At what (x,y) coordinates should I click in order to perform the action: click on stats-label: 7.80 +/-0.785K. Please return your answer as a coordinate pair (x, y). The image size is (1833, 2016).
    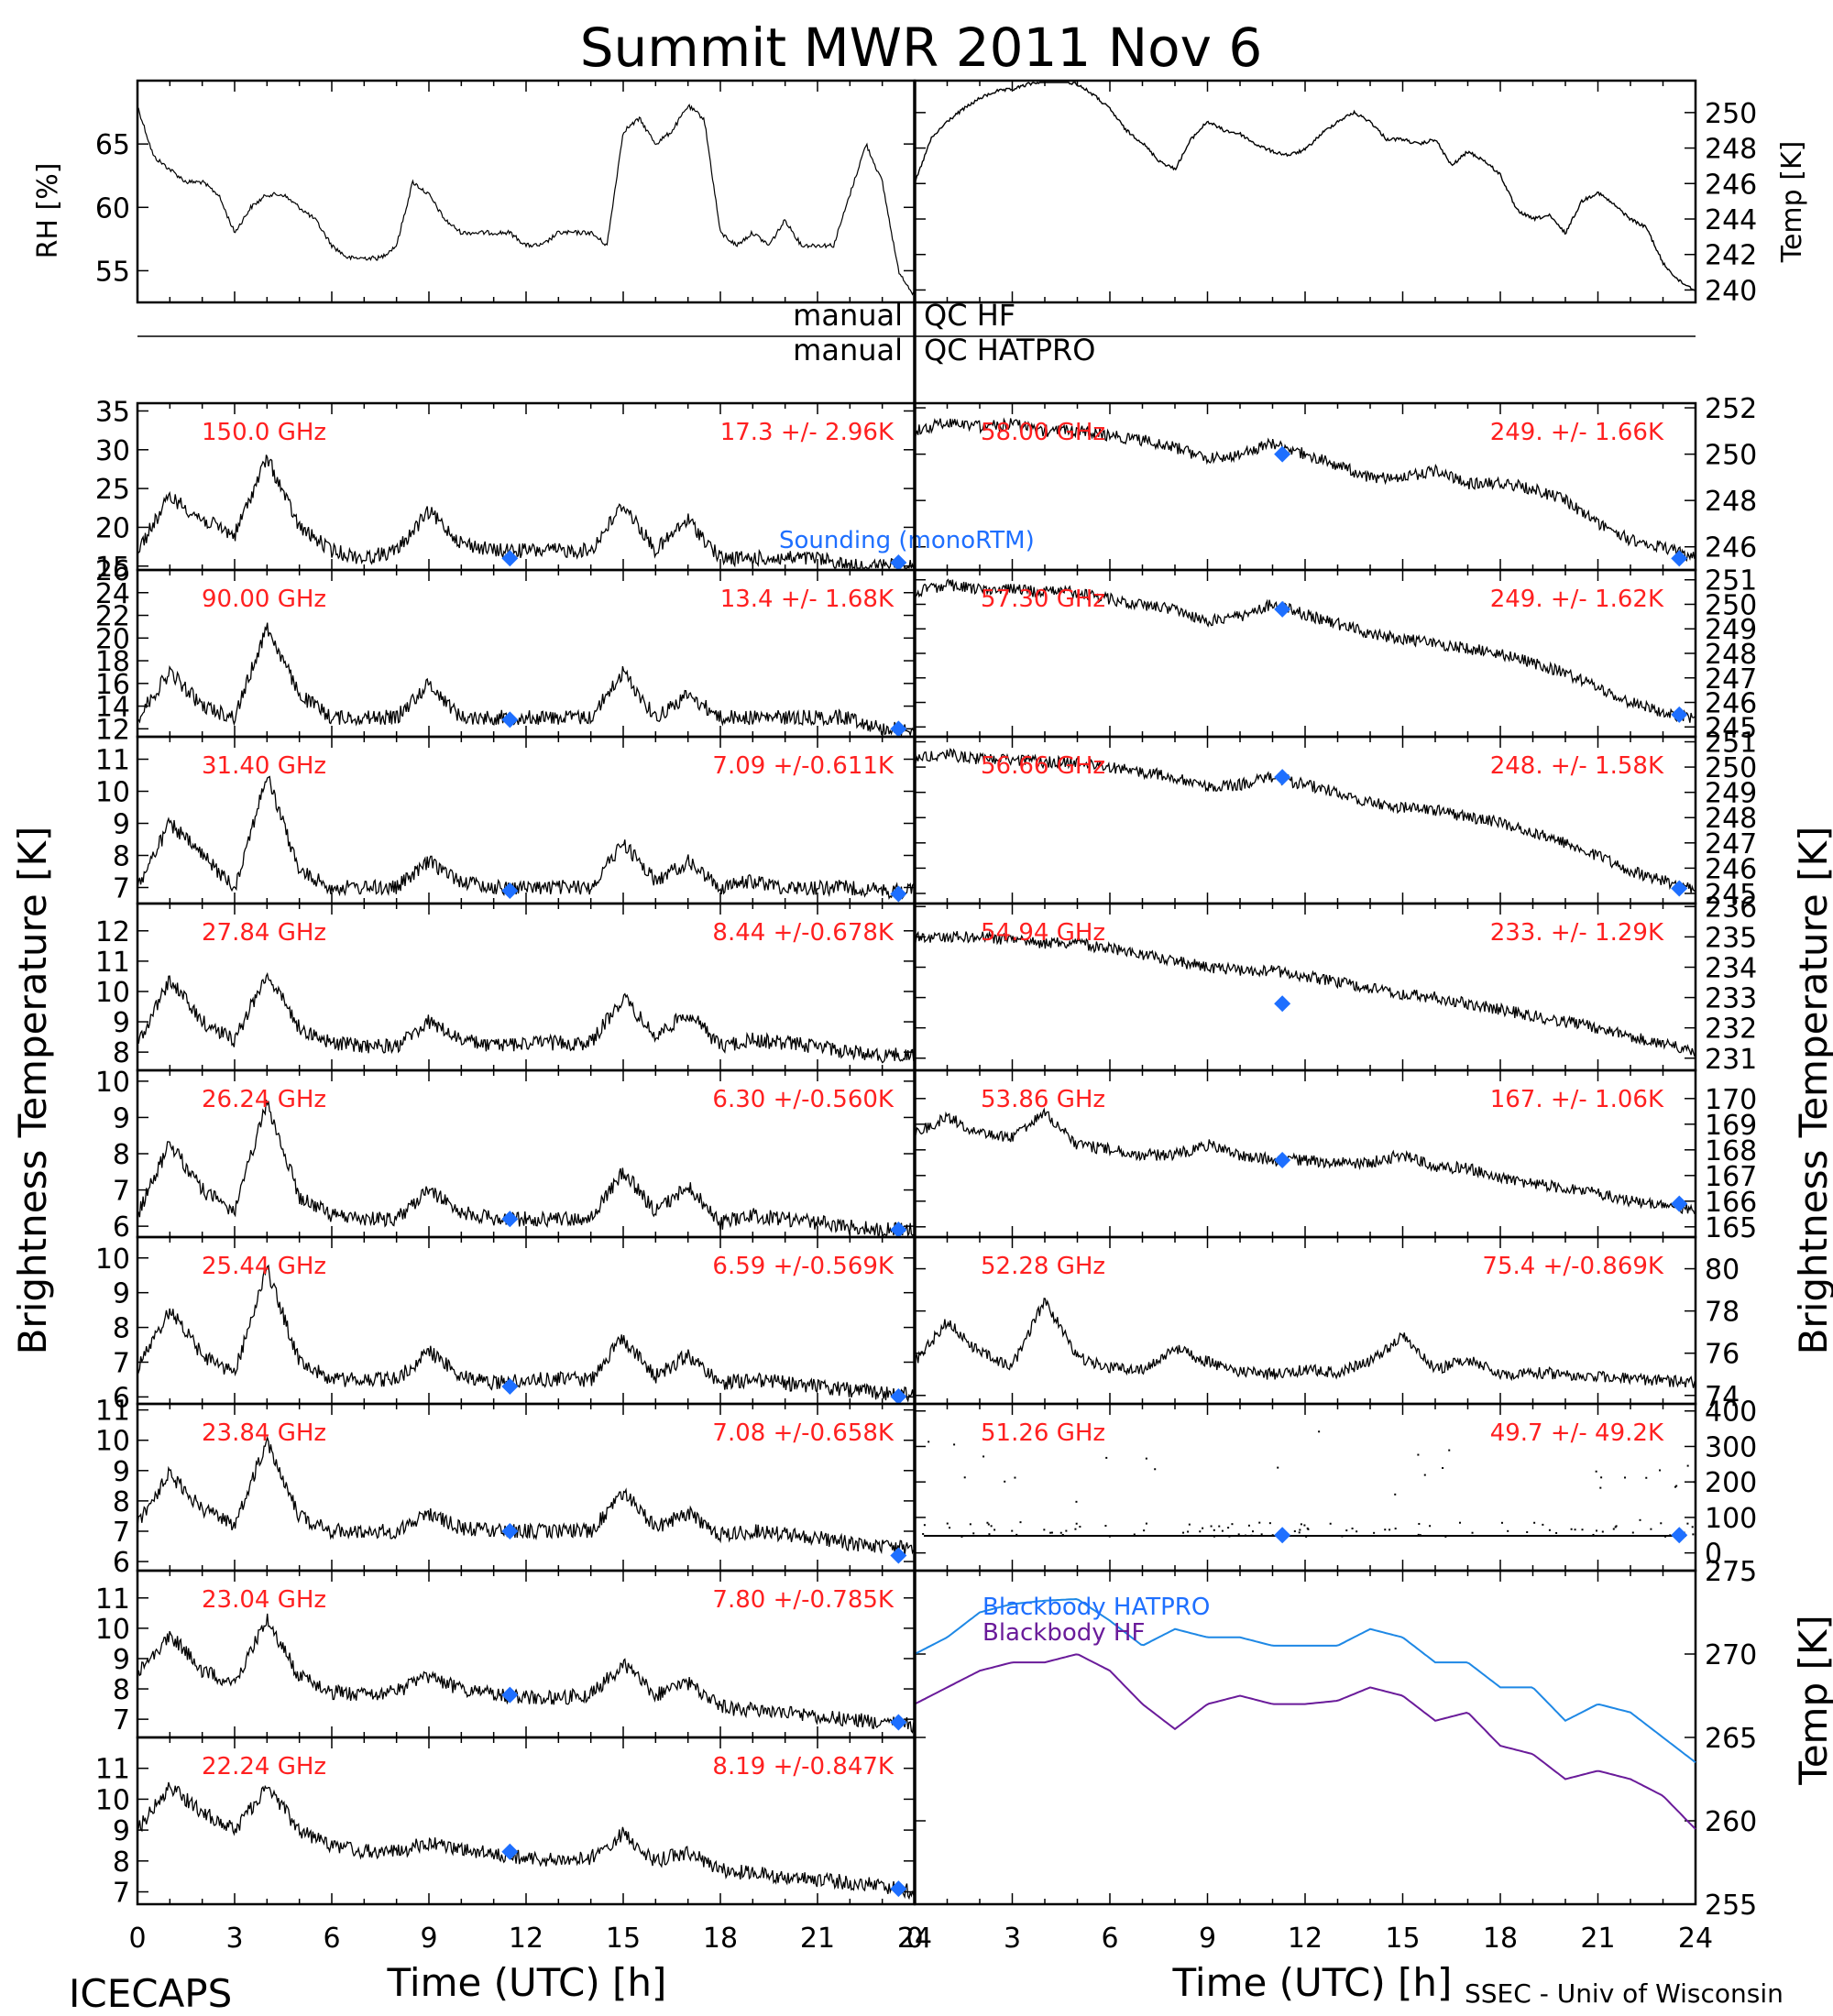
    Looking at the image, I should click on (803, 1600).